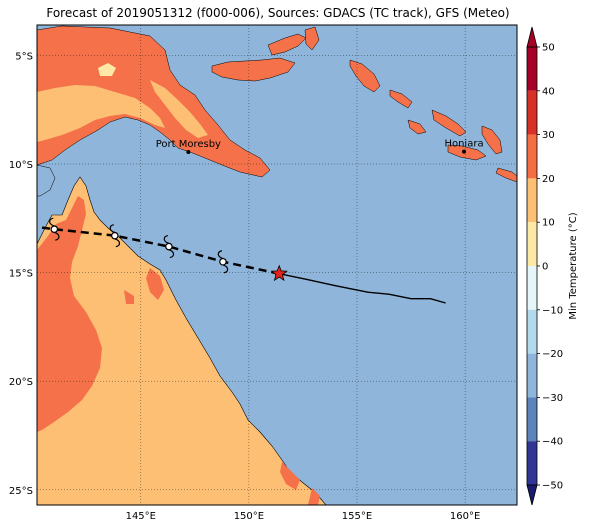 This screenshot has width=591, height=529. Describe the element at coordinates (552, 354) in the screenshot. I see `colorbar-tick-label: −20` at that location.